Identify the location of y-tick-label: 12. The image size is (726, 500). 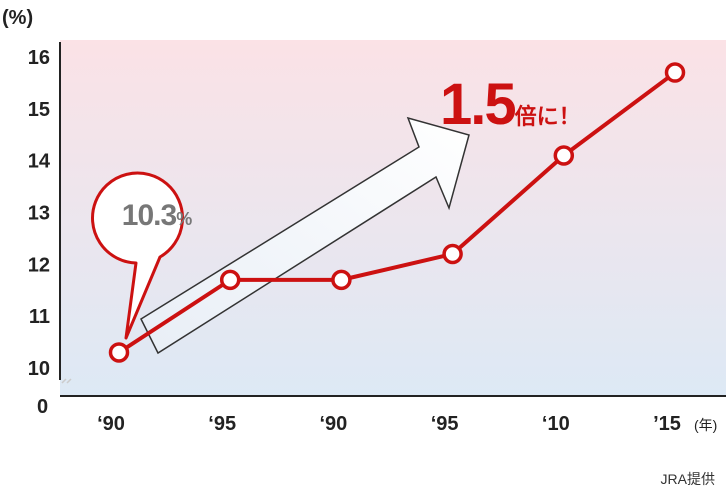
(39, 265).